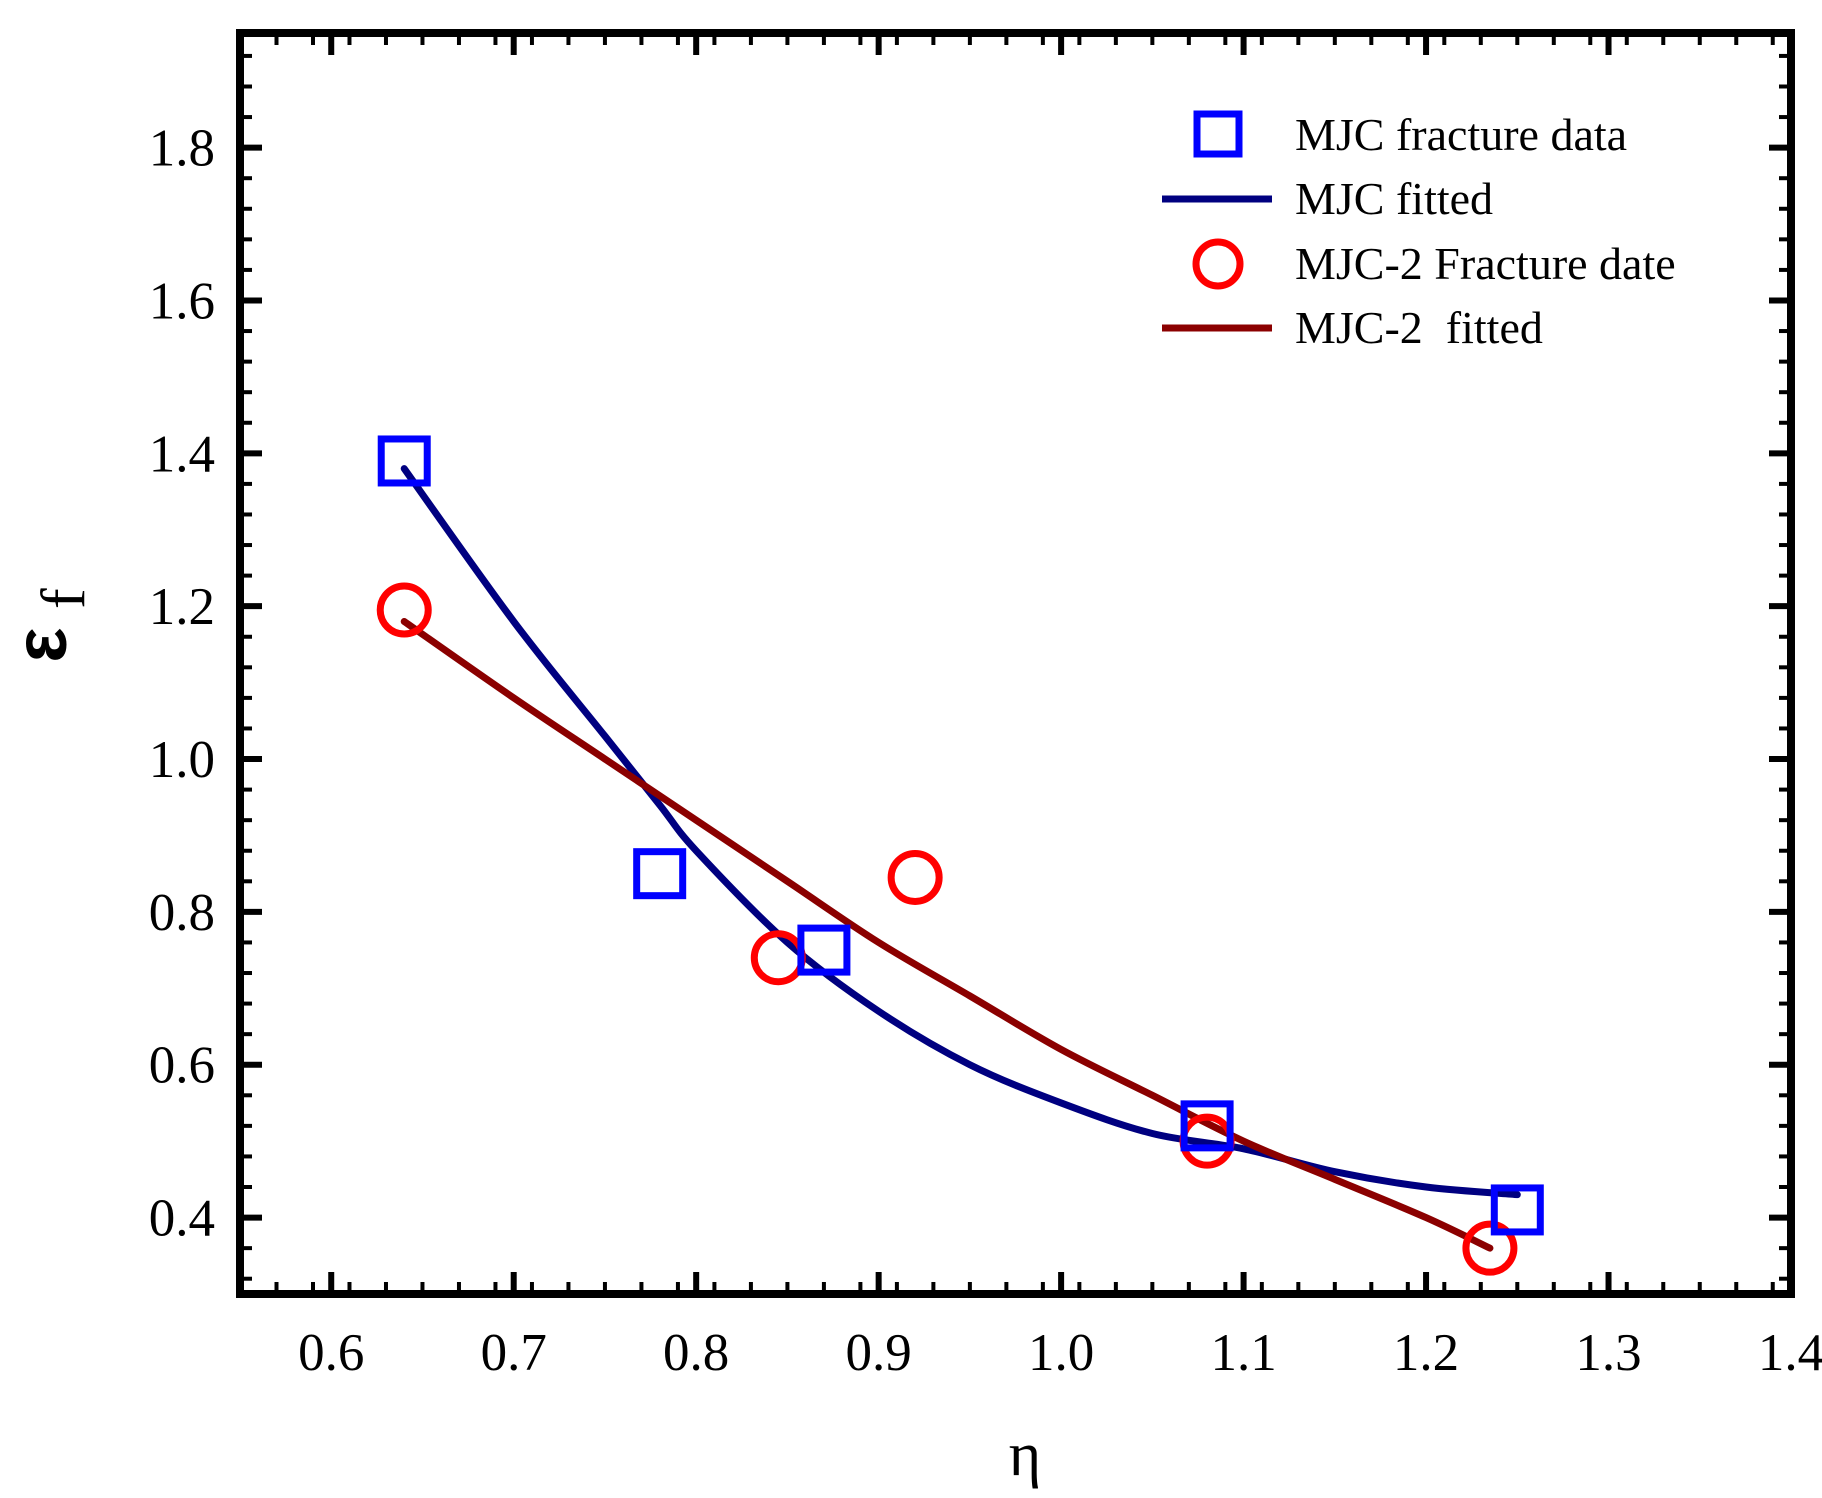 The image size is (1822, 1498). I want to click on y-axis-title-main: ε, so click(41, 644).